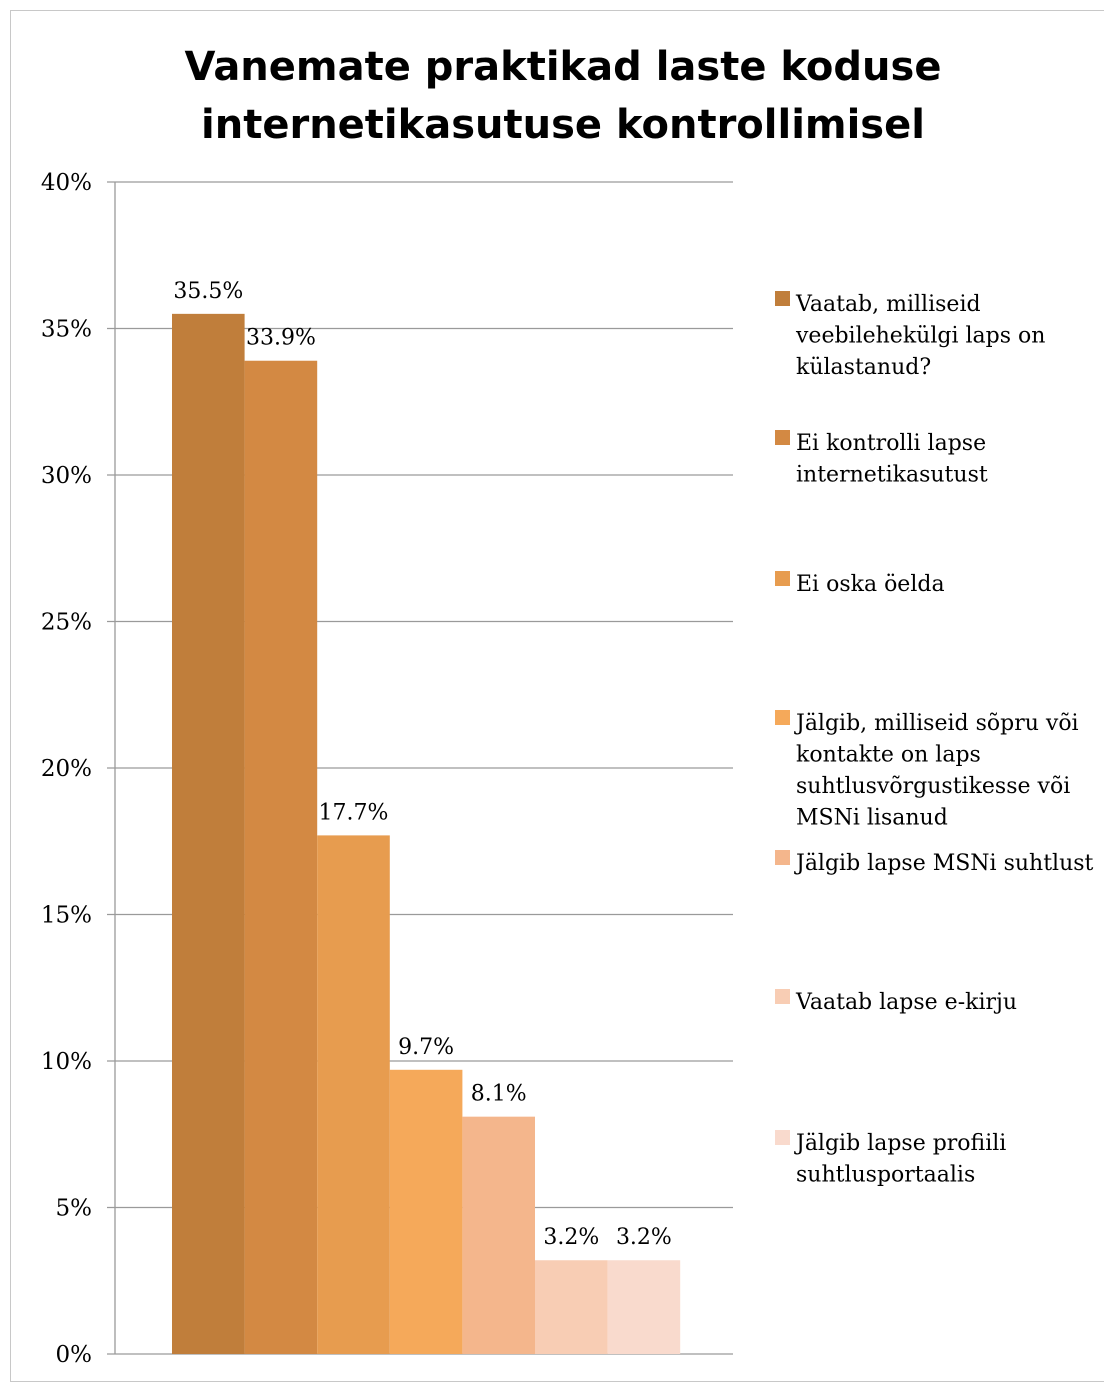  What do you see at coordinates (66, 183) in the screenshot?
I see `y-tick-label: 40%` at bounding box center [66, 183].